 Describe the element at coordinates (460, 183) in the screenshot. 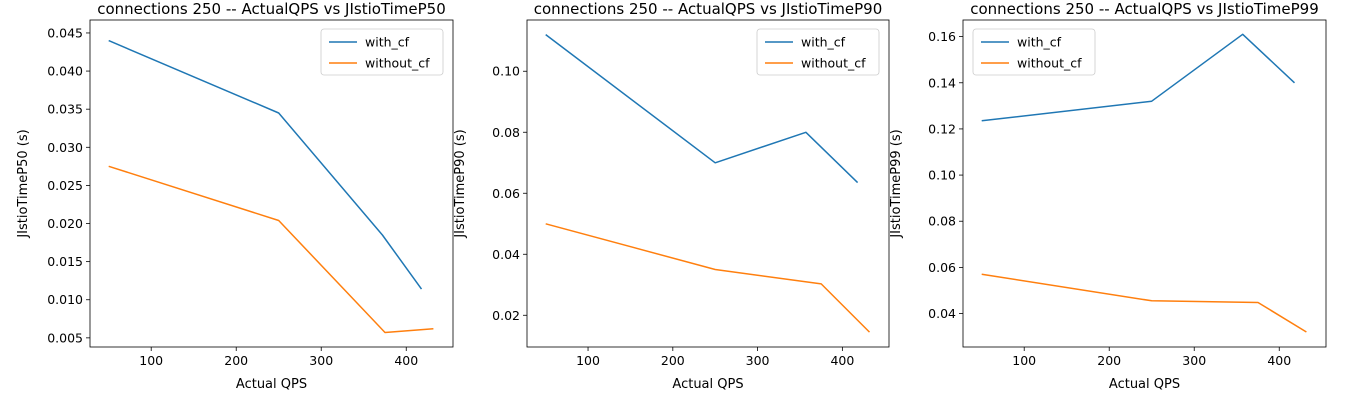

I see `y-axis-label: JIstioTimeP90 (s)` at that location.